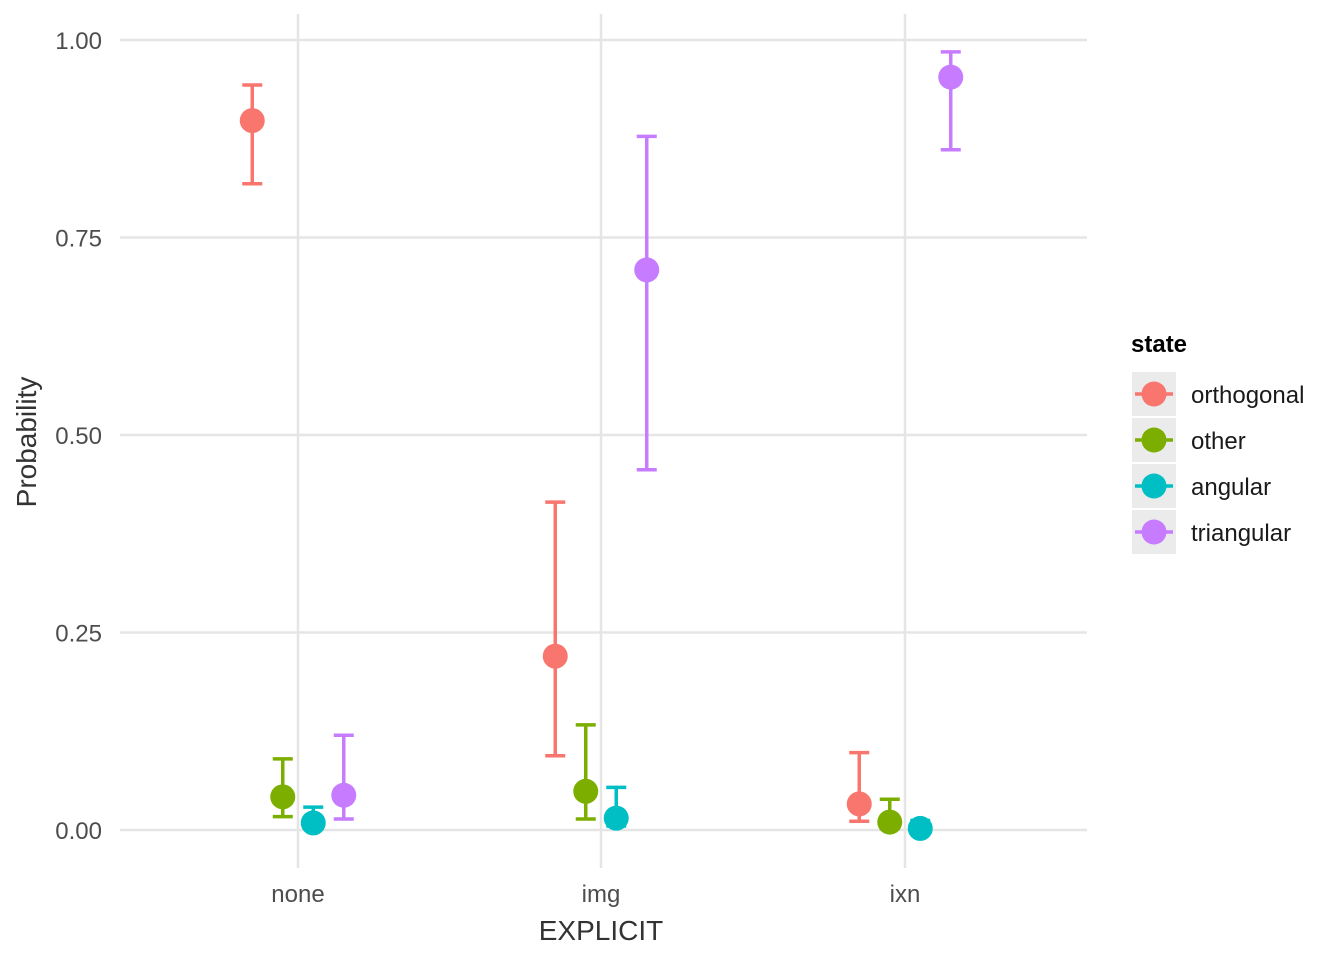 This screenshot has height=960, width=1344. I want to click on series-angular, so click(616, 813).